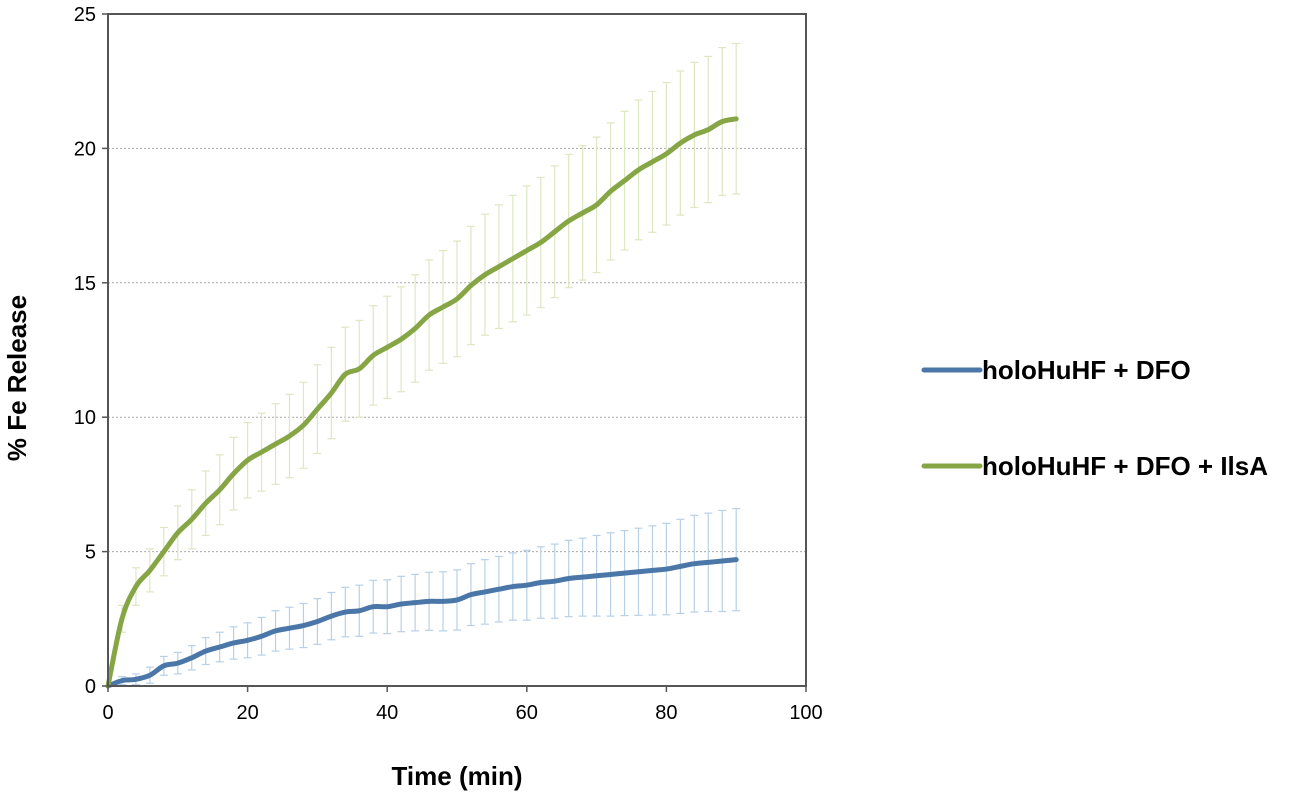 This screenshot has height=800, width=1315. What do you see at coordinates (107, 713) in the screenshot?
I see `x-tick-label: 0` at bounding box center [107, 713].